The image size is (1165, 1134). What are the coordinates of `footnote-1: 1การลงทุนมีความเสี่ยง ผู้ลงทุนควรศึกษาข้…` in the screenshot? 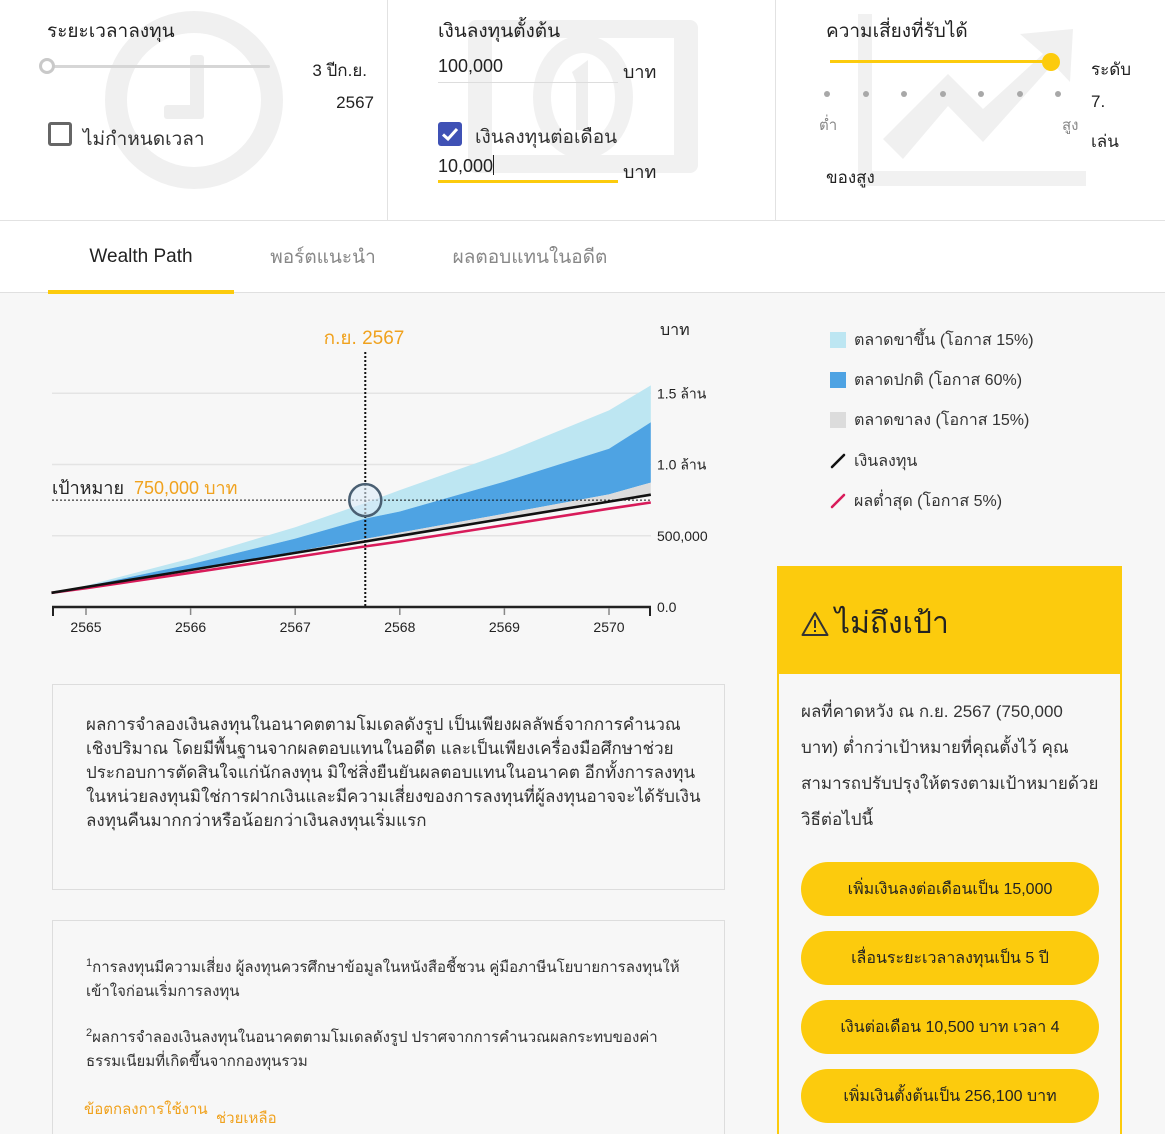 It's located at (396, 977).